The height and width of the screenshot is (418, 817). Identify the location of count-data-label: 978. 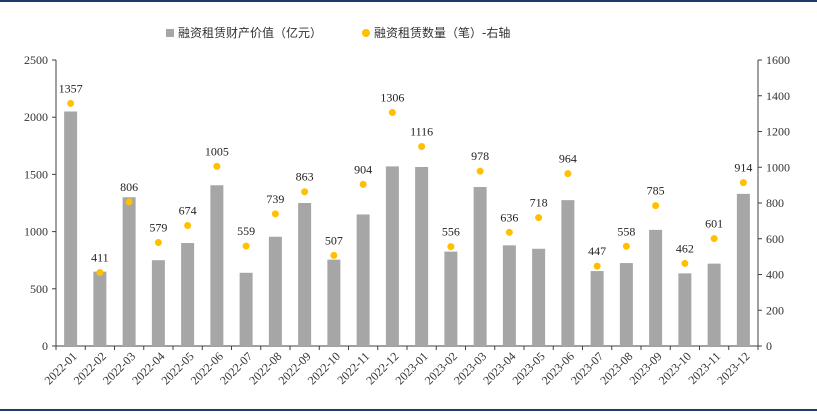
(480, 156).